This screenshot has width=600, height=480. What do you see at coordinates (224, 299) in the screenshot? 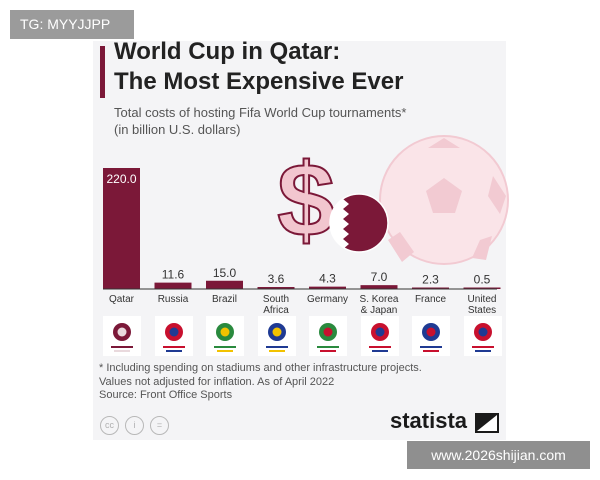
I see `x-tick-label: Brazil` at bounding box center [224, 299].